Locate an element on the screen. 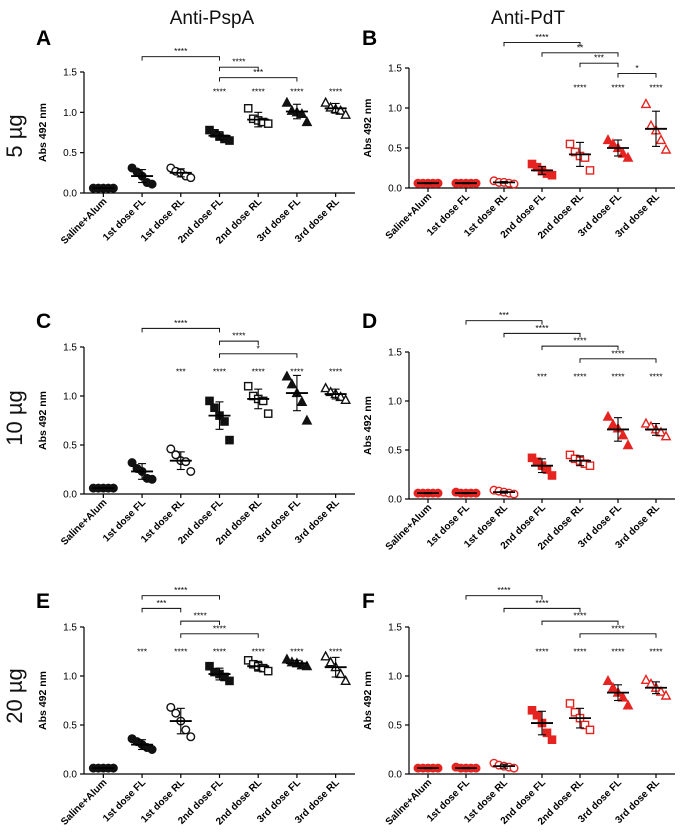  column-title-pspa: Anti-PspA is located at coordinates (212, 18).